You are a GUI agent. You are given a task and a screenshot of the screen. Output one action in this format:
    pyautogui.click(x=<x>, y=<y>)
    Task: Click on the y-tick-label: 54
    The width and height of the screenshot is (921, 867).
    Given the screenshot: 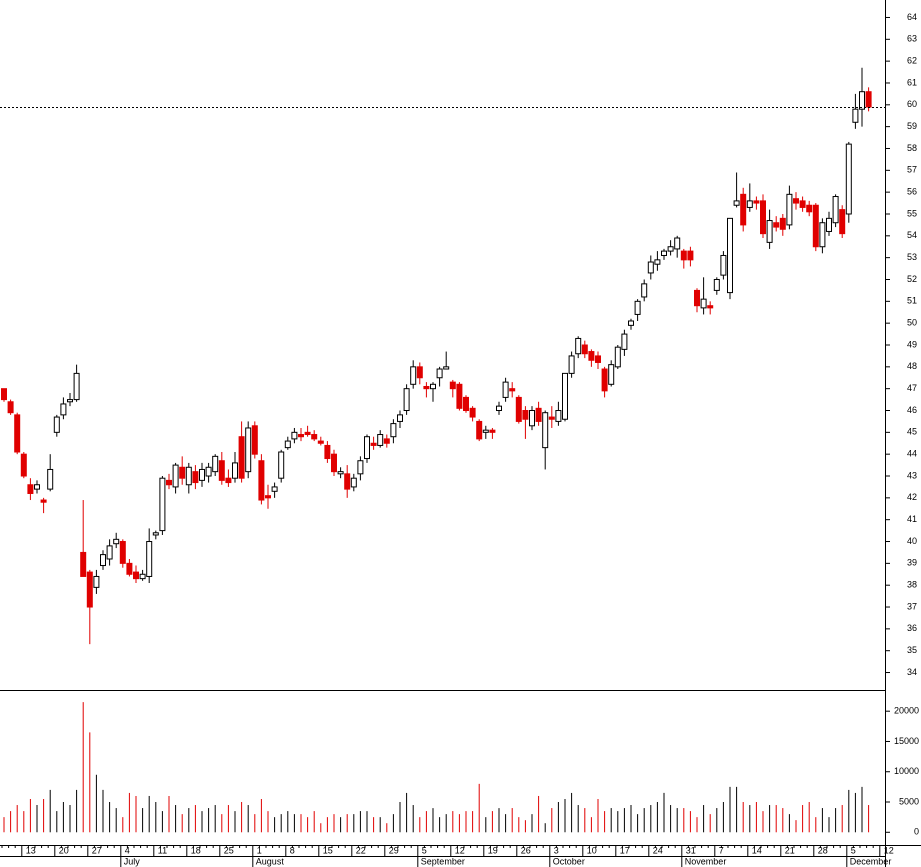 What is the action you would take?
    pyautogui.click(x=912, y=235)
    